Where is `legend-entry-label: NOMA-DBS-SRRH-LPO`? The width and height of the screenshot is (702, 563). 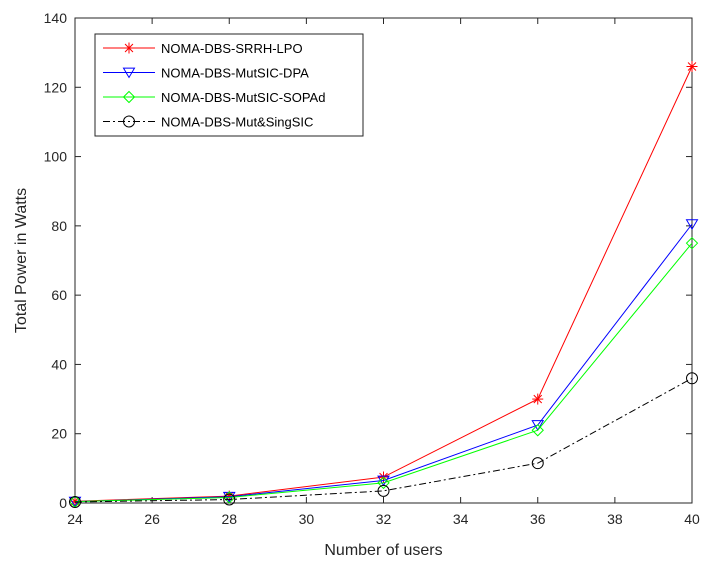 legend-entry-label: NOMA-DBS-SRRH-LPO is located at coordinates (232, 48).